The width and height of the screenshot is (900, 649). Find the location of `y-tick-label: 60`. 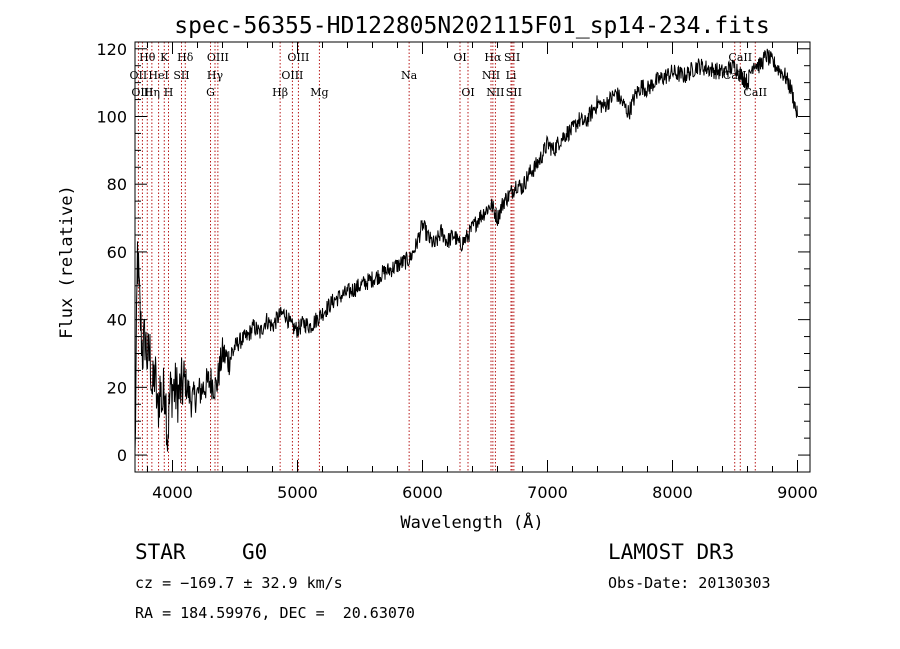

y-tick-label: 60 is located at coordinates (117, 252).